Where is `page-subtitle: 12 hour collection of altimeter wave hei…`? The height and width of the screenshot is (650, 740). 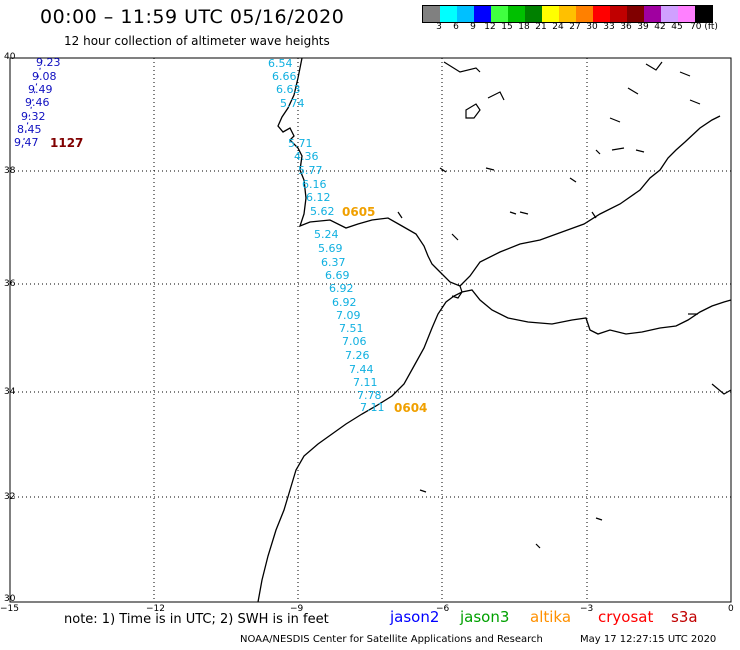 page-subtitle: 12 hour collection of altimeter wave hei… is located at coordinates (197, 41).